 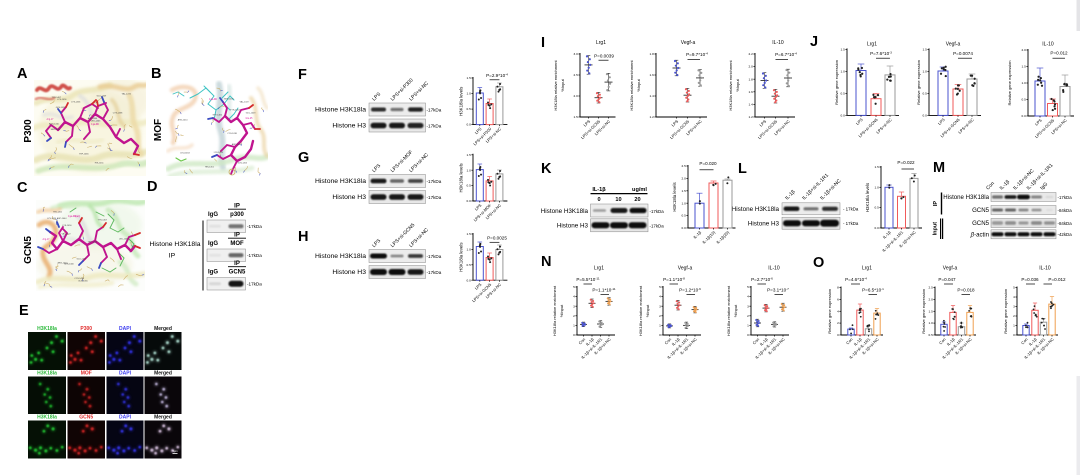 What do you see at coordinates (604, 290) in the screenshot?
I see `svg-text: P=1.1*10-11` at bounding box center [604, 290].